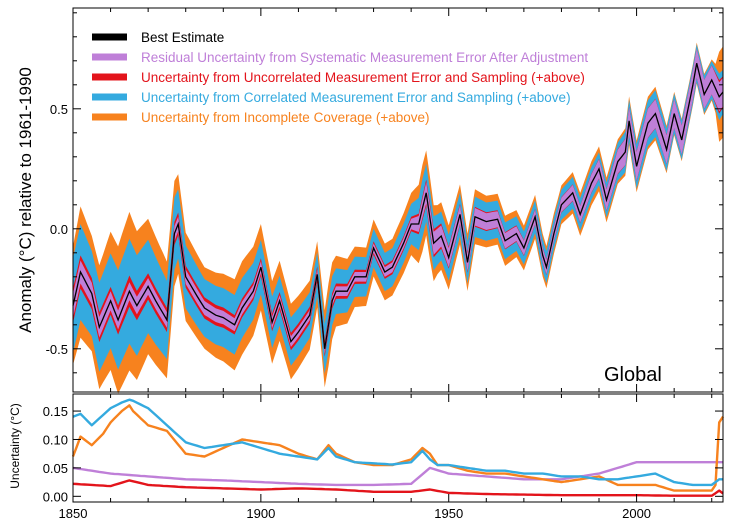 The height and width of the screenshot is (530, 738). Describe the element at coordinates (182, 37) in the screenshot. I see `legend-label: Best Estimate` at that location.